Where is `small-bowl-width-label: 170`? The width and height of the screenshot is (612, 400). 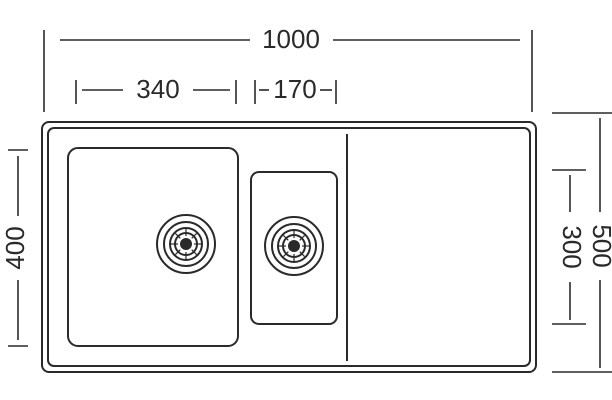
small-bowl-width-label: 170 is located at coordinates (294, 89).